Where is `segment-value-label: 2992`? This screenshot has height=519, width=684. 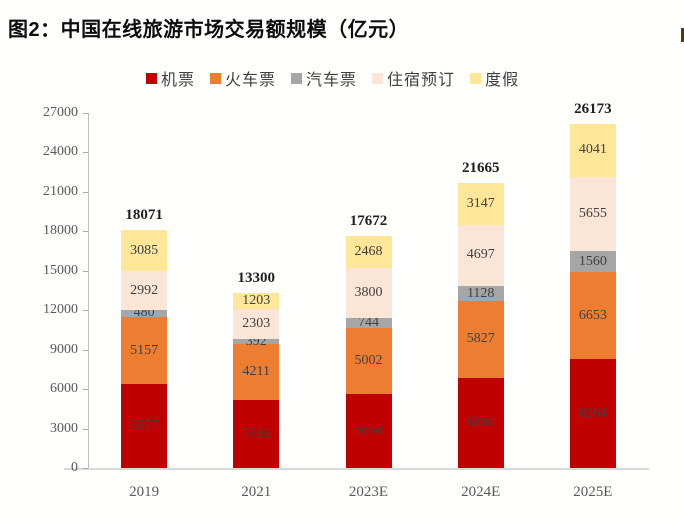 segment-value-label: 2992 is located at coordinates (144, 290).